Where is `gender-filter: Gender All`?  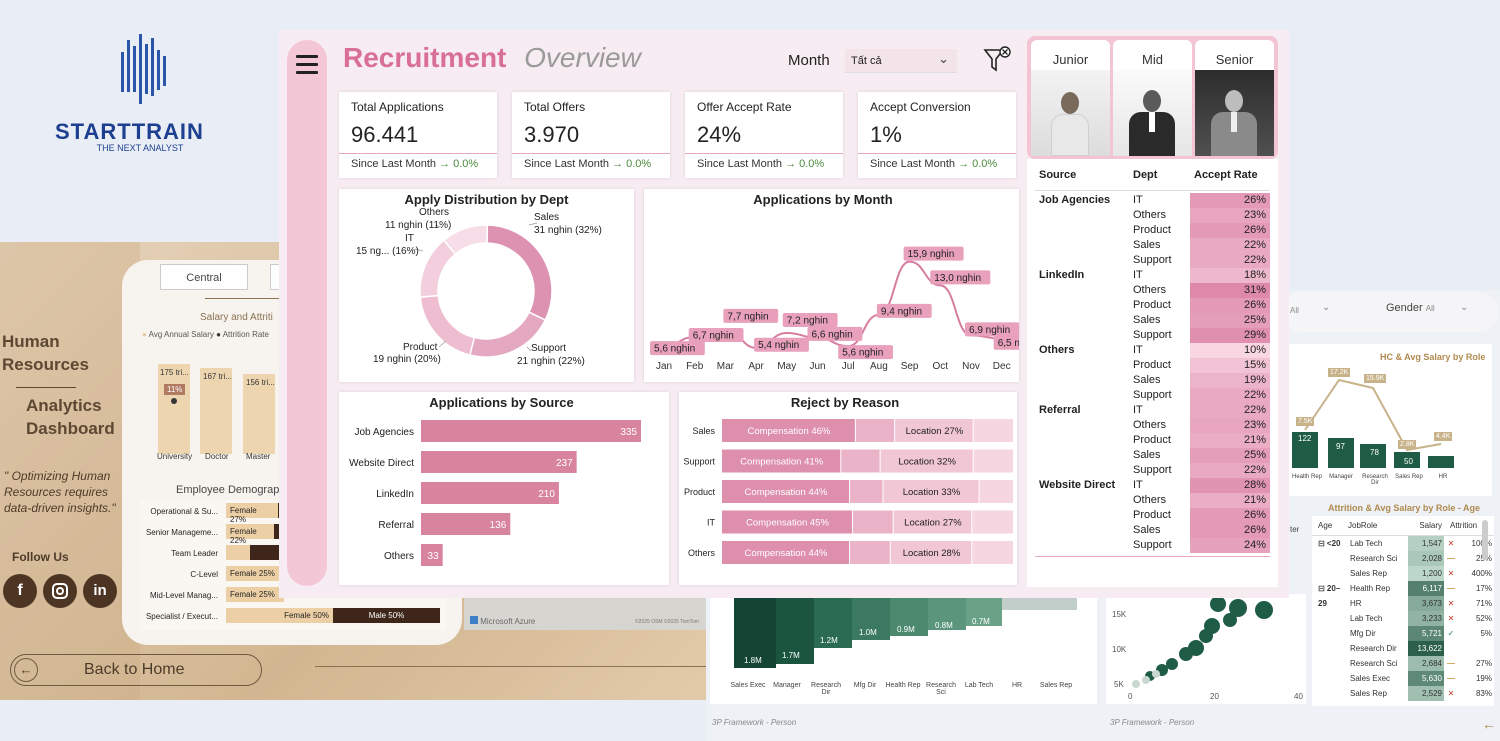
gender-filter: Gender All is located at coordinates (1410, 308).